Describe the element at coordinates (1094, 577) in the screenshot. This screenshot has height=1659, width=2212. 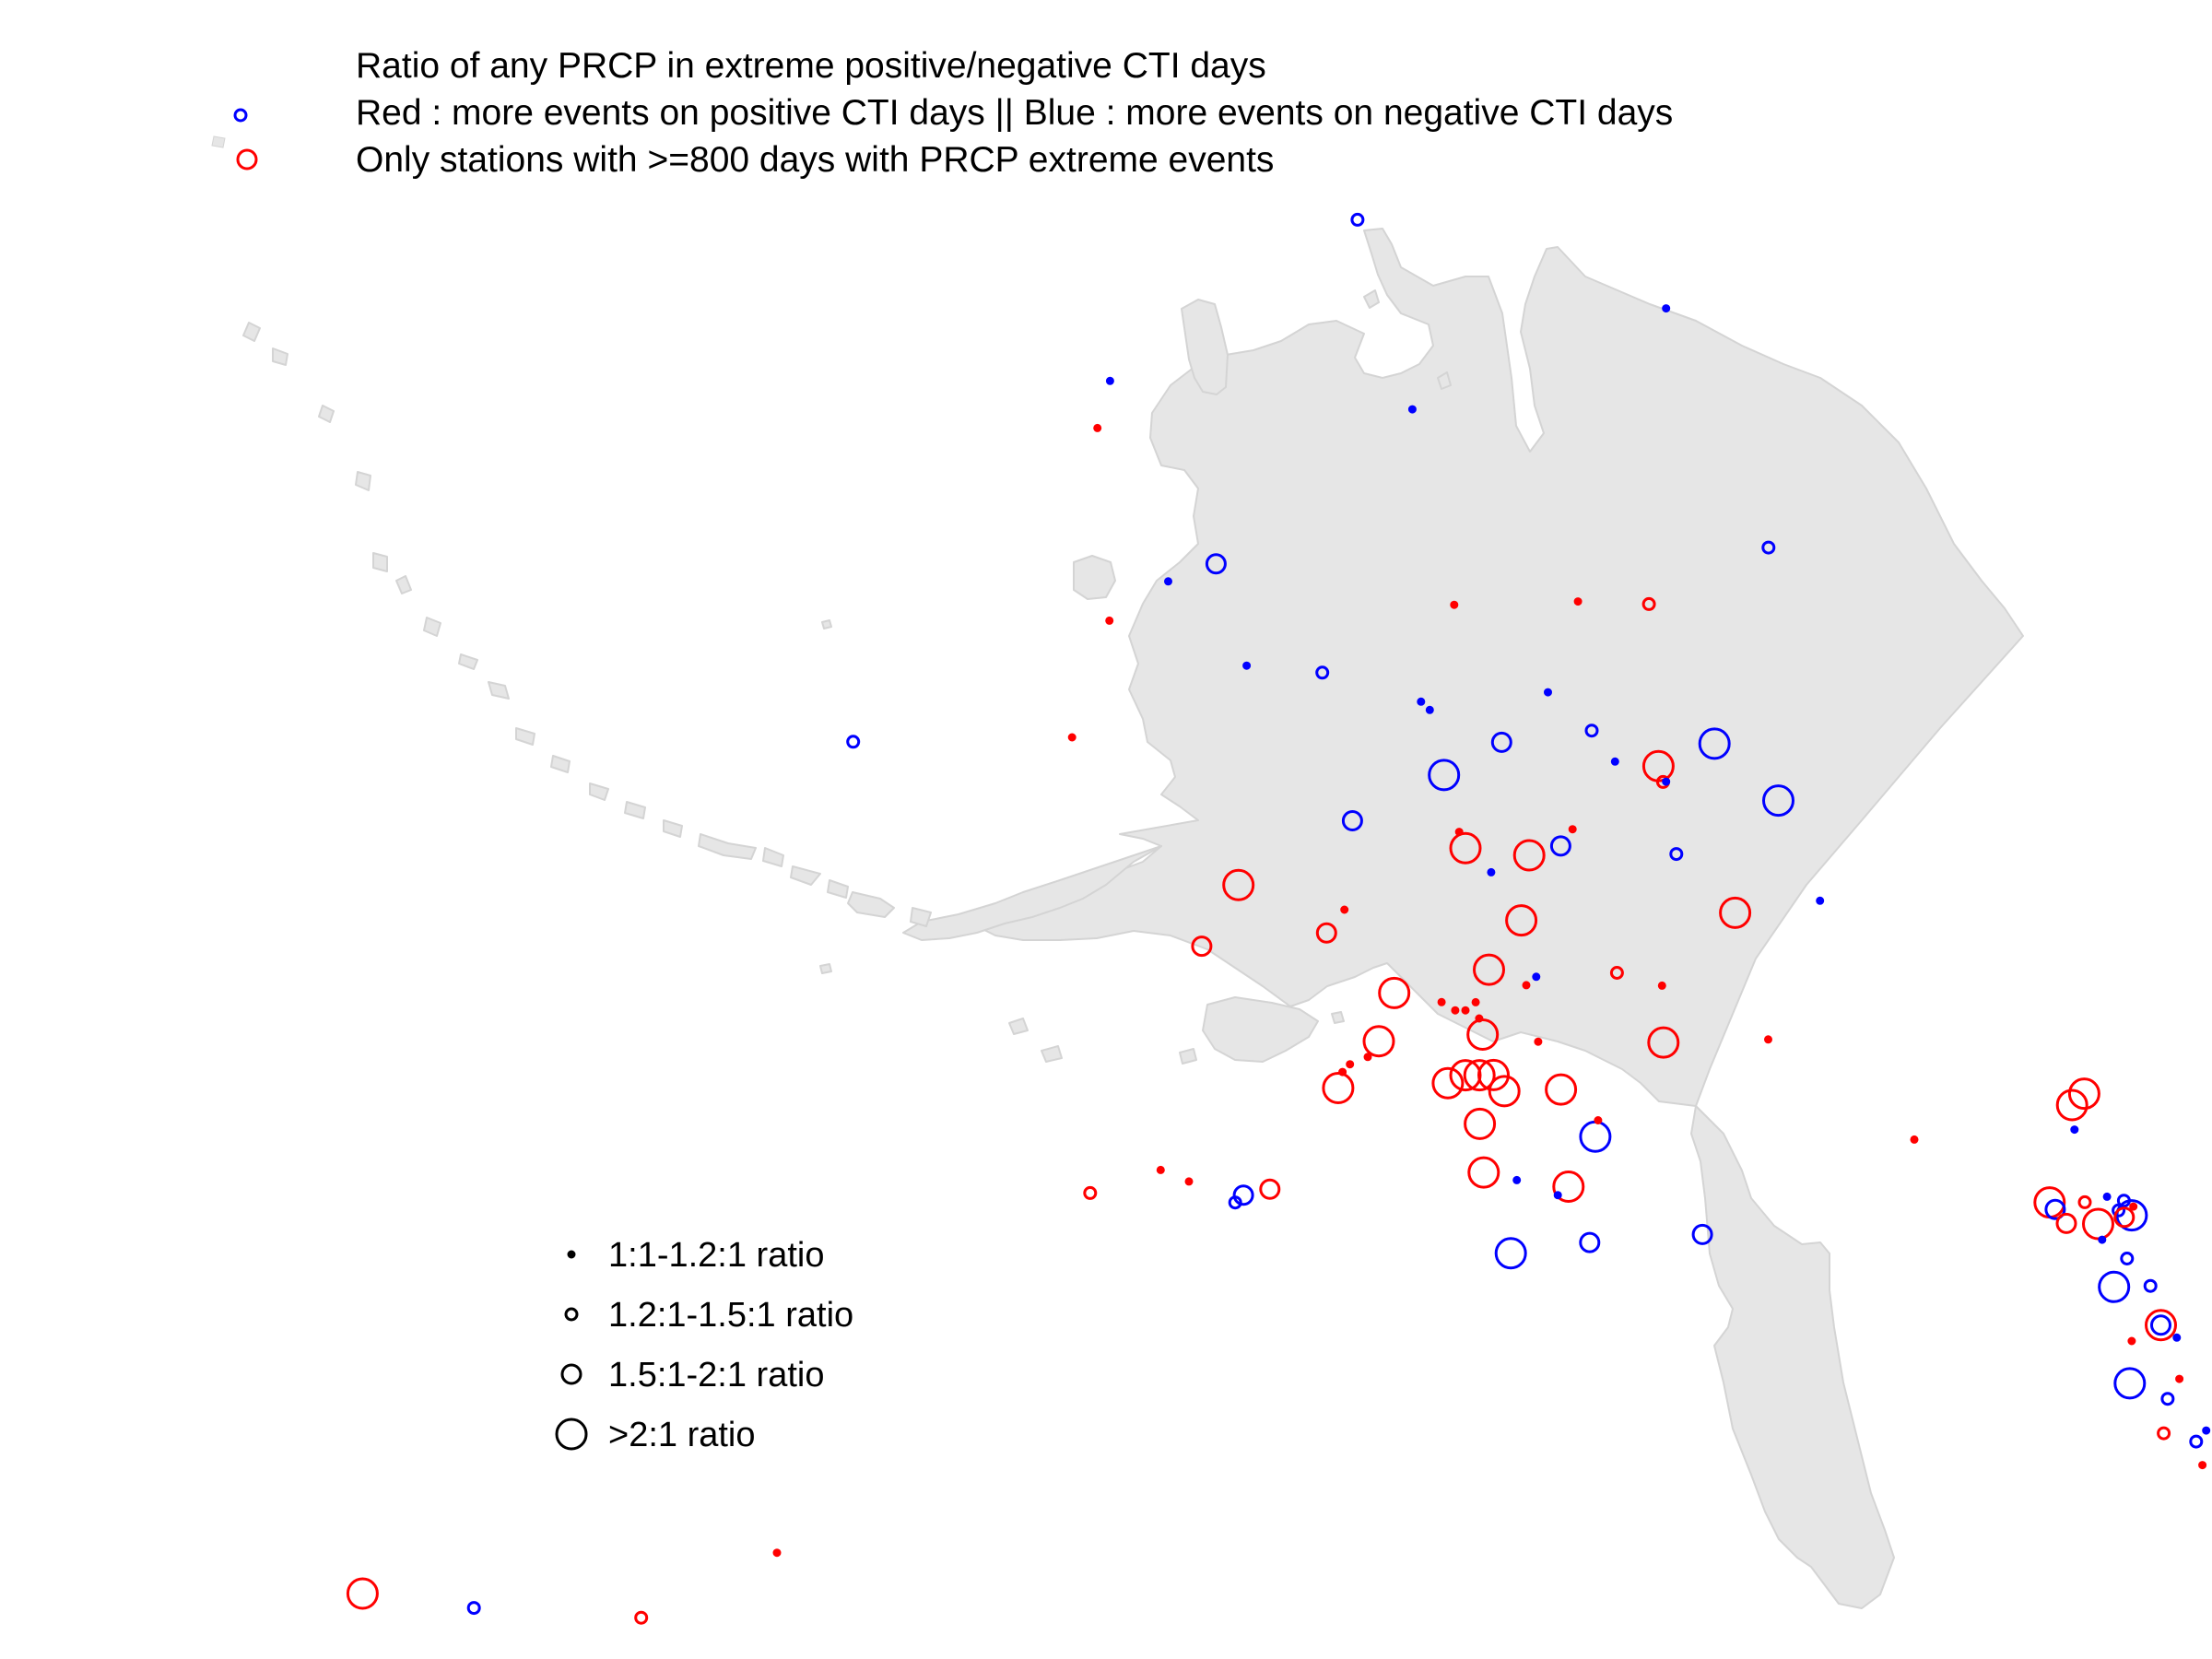
I see `nunivak-island` at that location.